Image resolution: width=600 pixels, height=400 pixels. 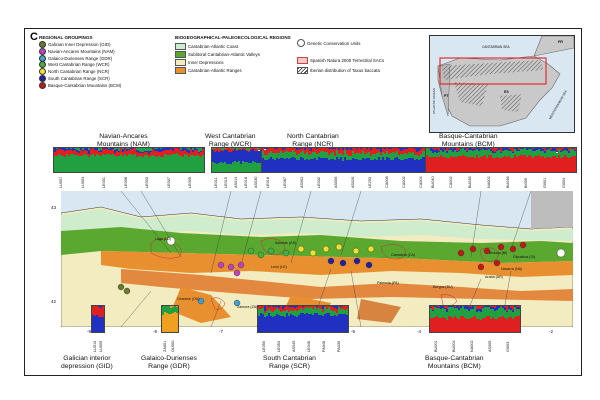 What do you see at coordinates (560, 42) in the screenshot?
I see `inset-label-fr: FR` at bounding box center [560, 42].